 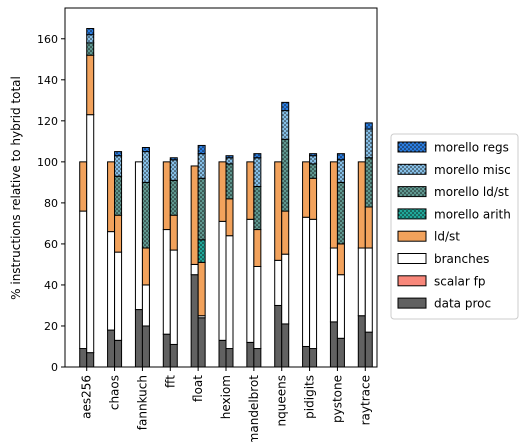 What do you see at coordinates (459, 281) in the screenshot?
I see `legend-label: scalar fp` at bounding box center [459, 281].